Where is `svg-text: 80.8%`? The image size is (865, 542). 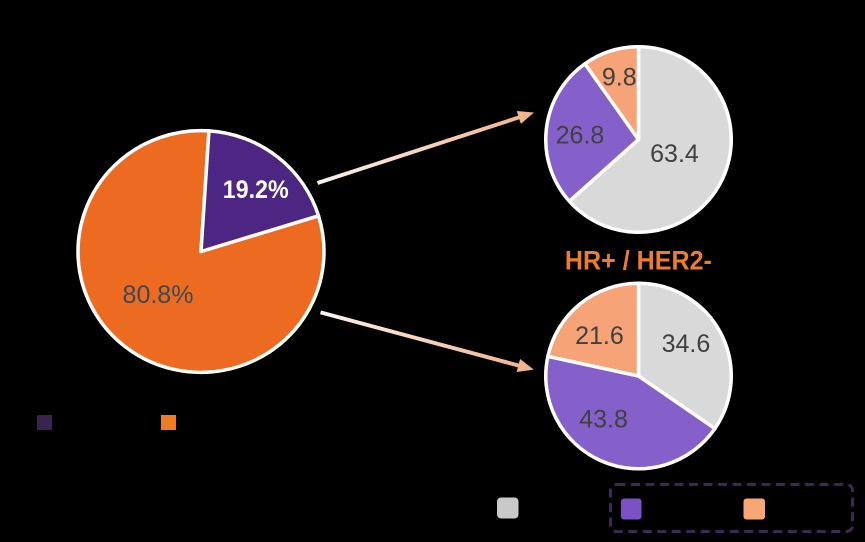 svg-text: 80.8% is located at coordinates (158, 295).